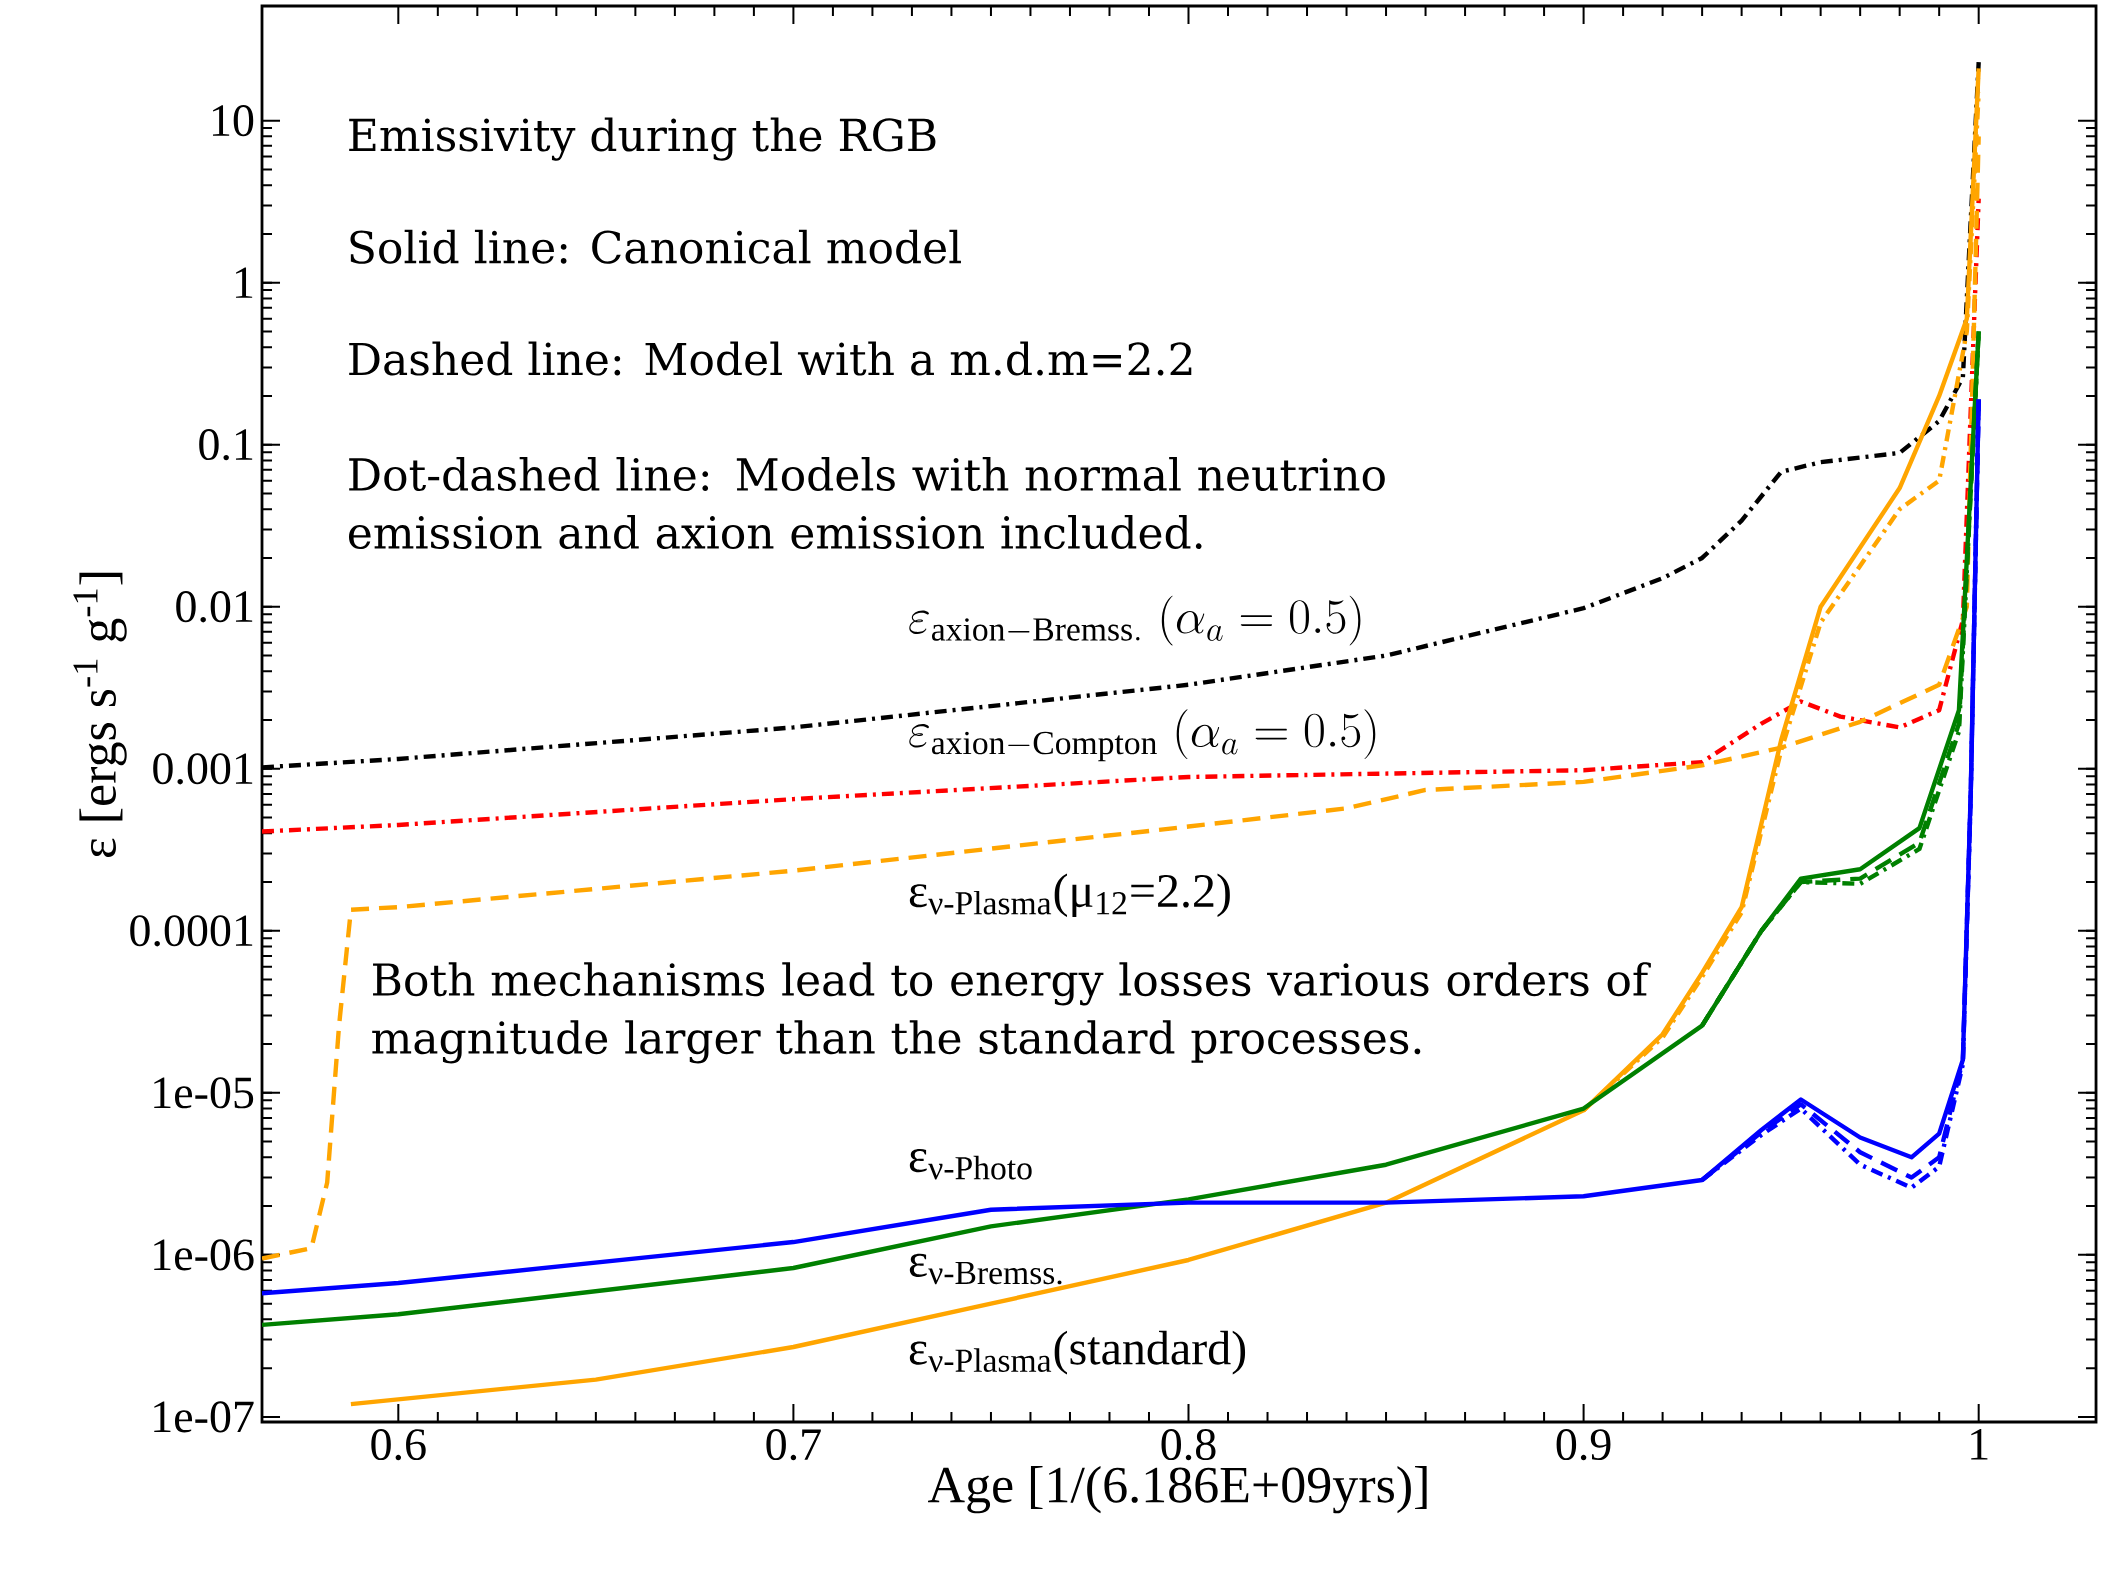 The width and height of the screenshot is (2114, 1586). Describe the element at coordinates (1583, 1445) in the screenshot. I see `x-tick-label: 0.9` at that location.